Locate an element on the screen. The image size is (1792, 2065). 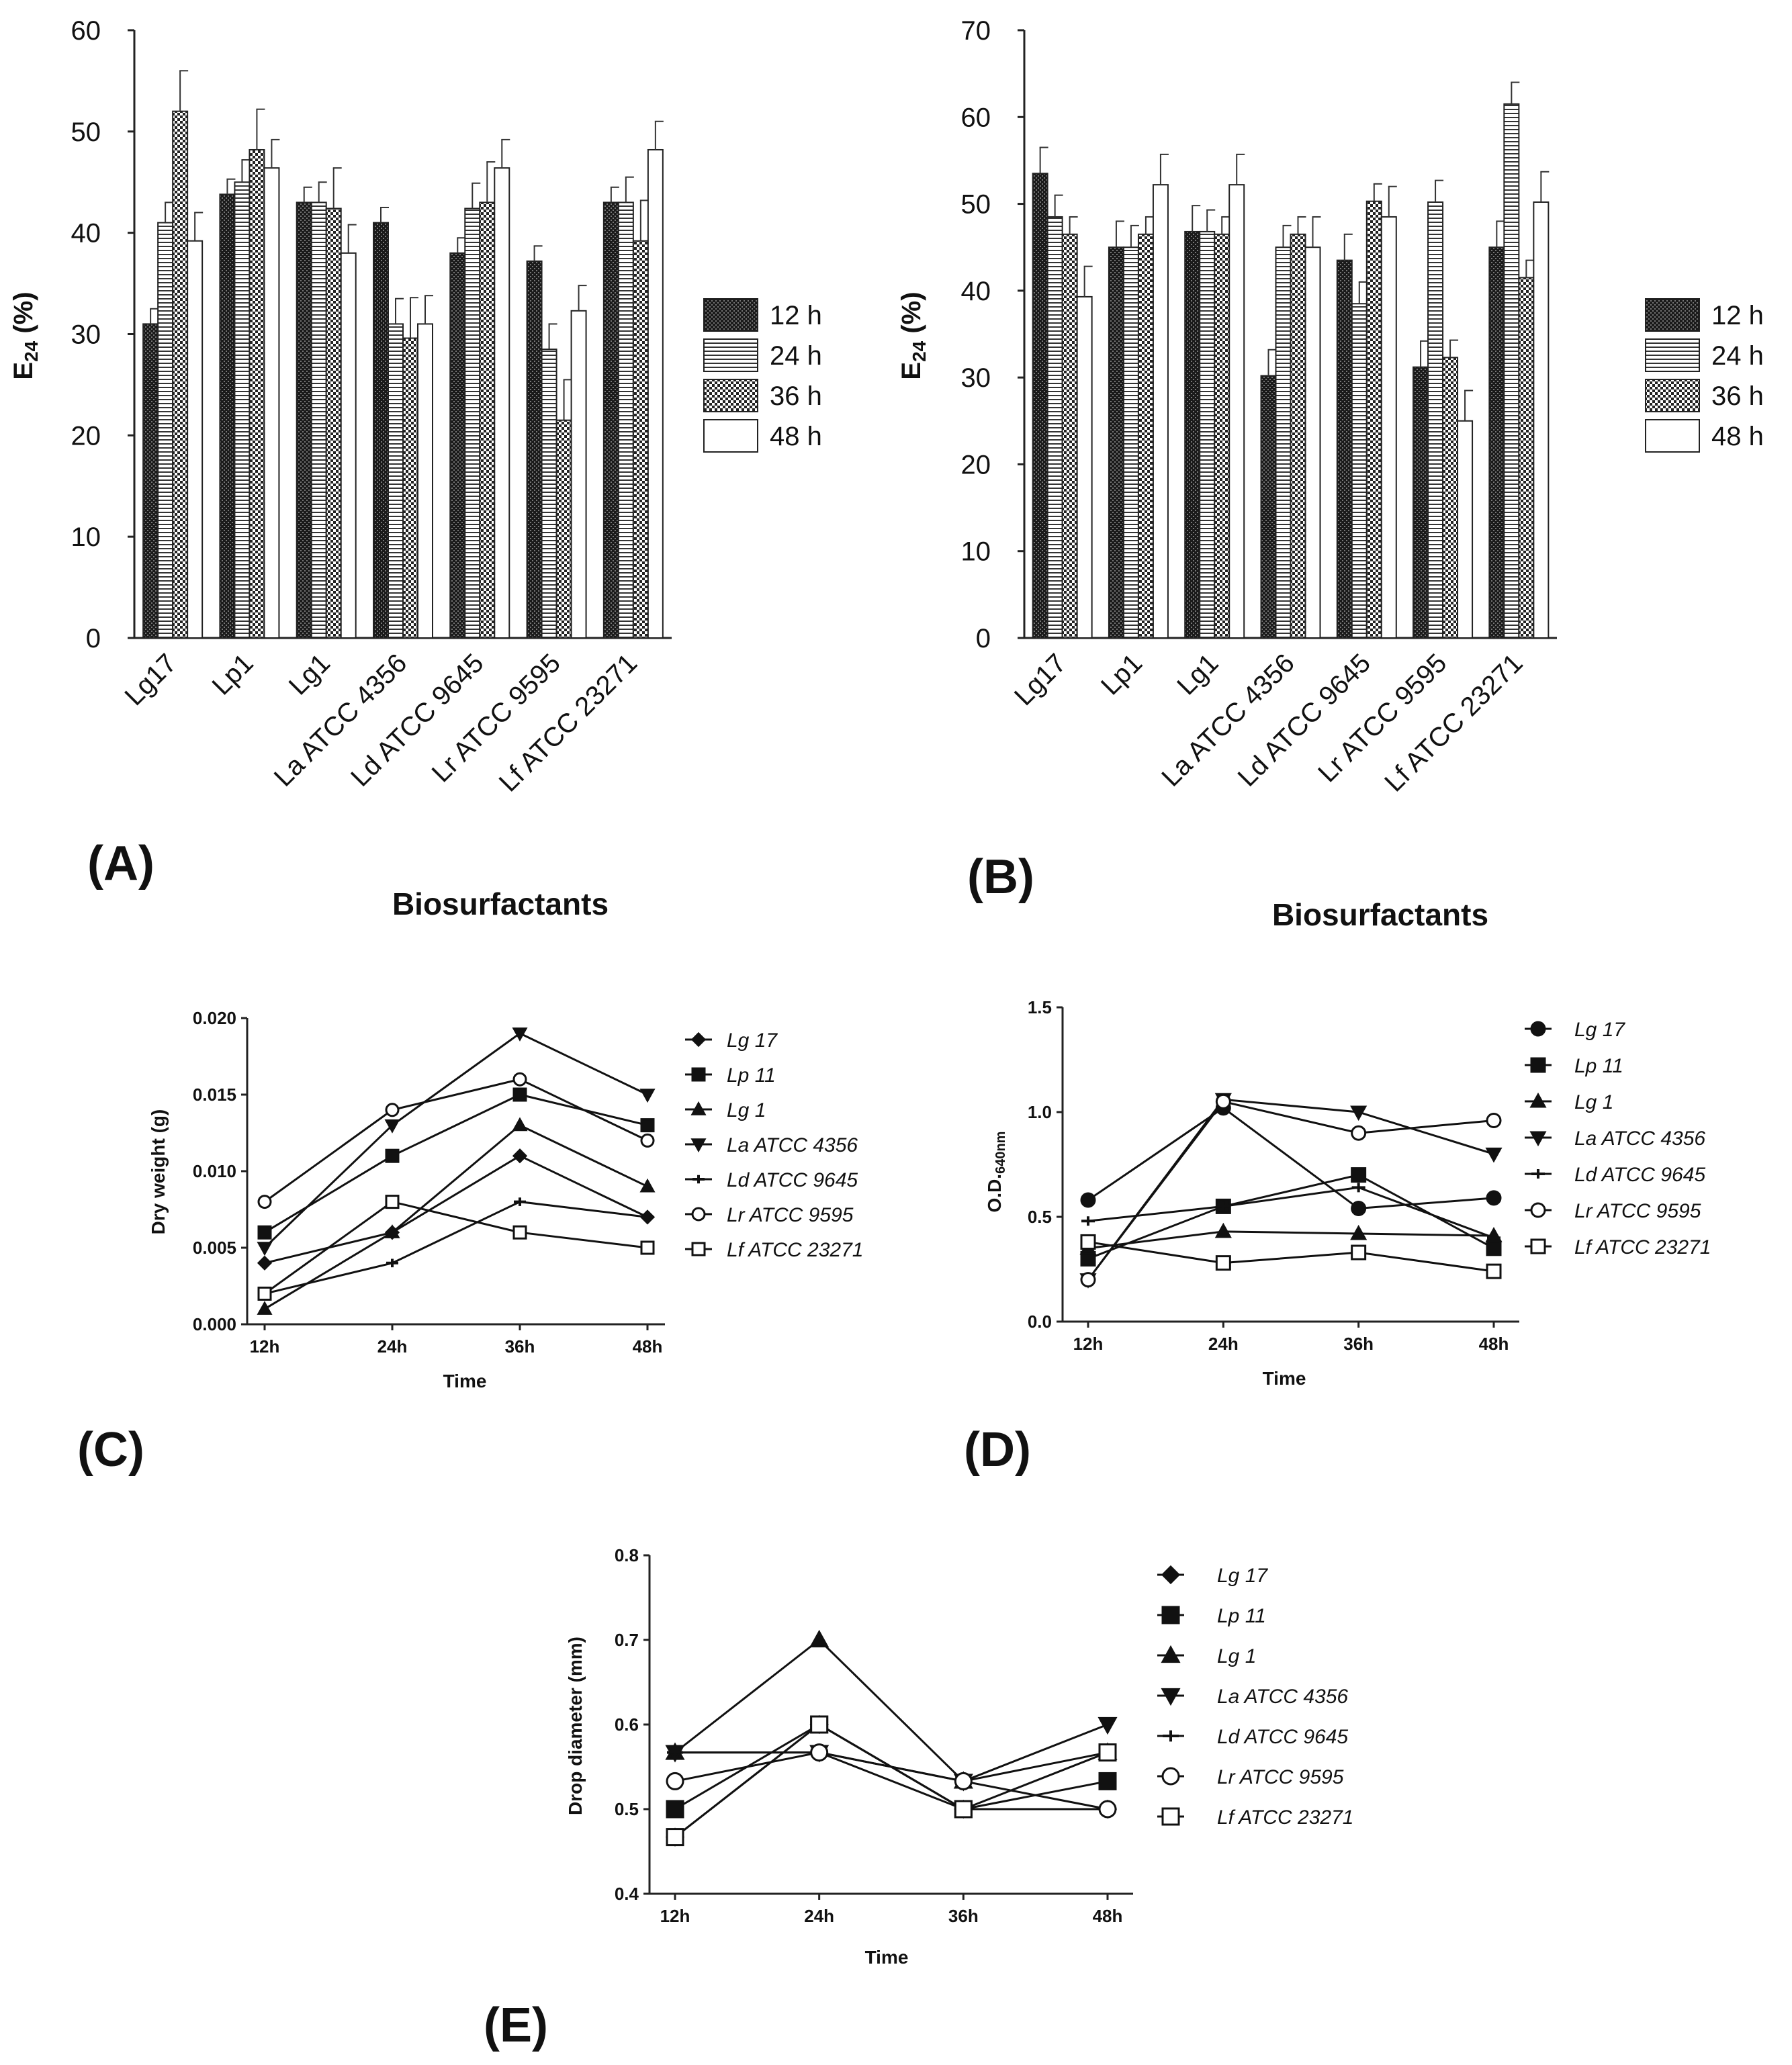
chart-e-point-lf-atcc-23271-12h is located at coordinates (675, 1837).